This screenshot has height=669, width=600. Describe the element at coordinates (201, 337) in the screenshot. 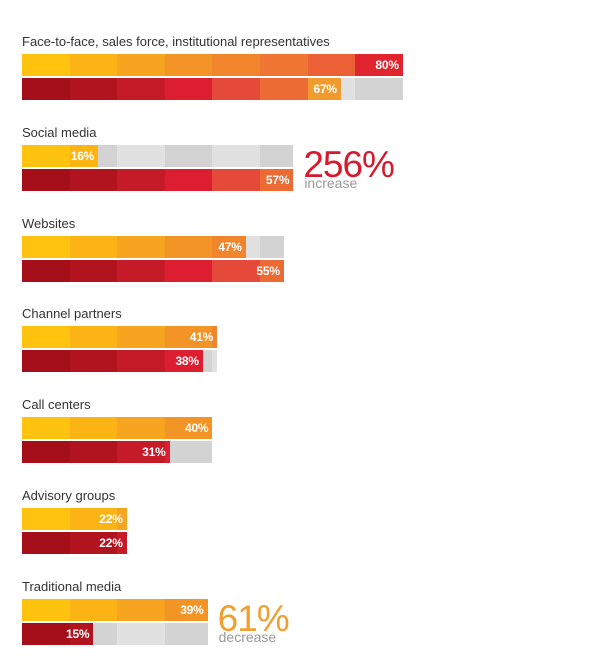

I see `data-label: 41%` at that location.